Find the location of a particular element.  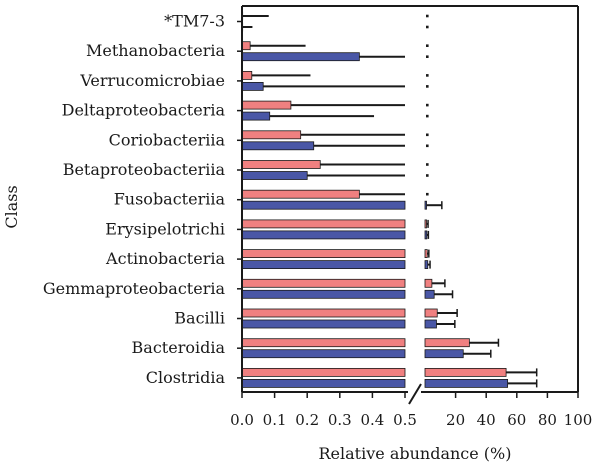

x-tick-label: 60 is located at coordinates (516, 420).